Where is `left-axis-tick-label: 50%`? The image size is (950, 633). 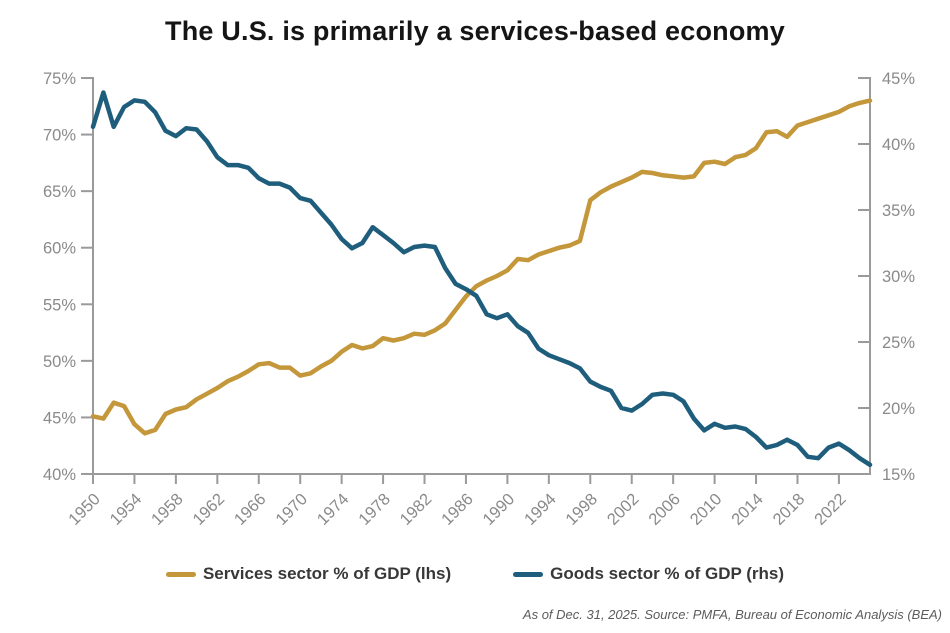 left-axis-tick-label: 50% is located at coordinates (59, 362).